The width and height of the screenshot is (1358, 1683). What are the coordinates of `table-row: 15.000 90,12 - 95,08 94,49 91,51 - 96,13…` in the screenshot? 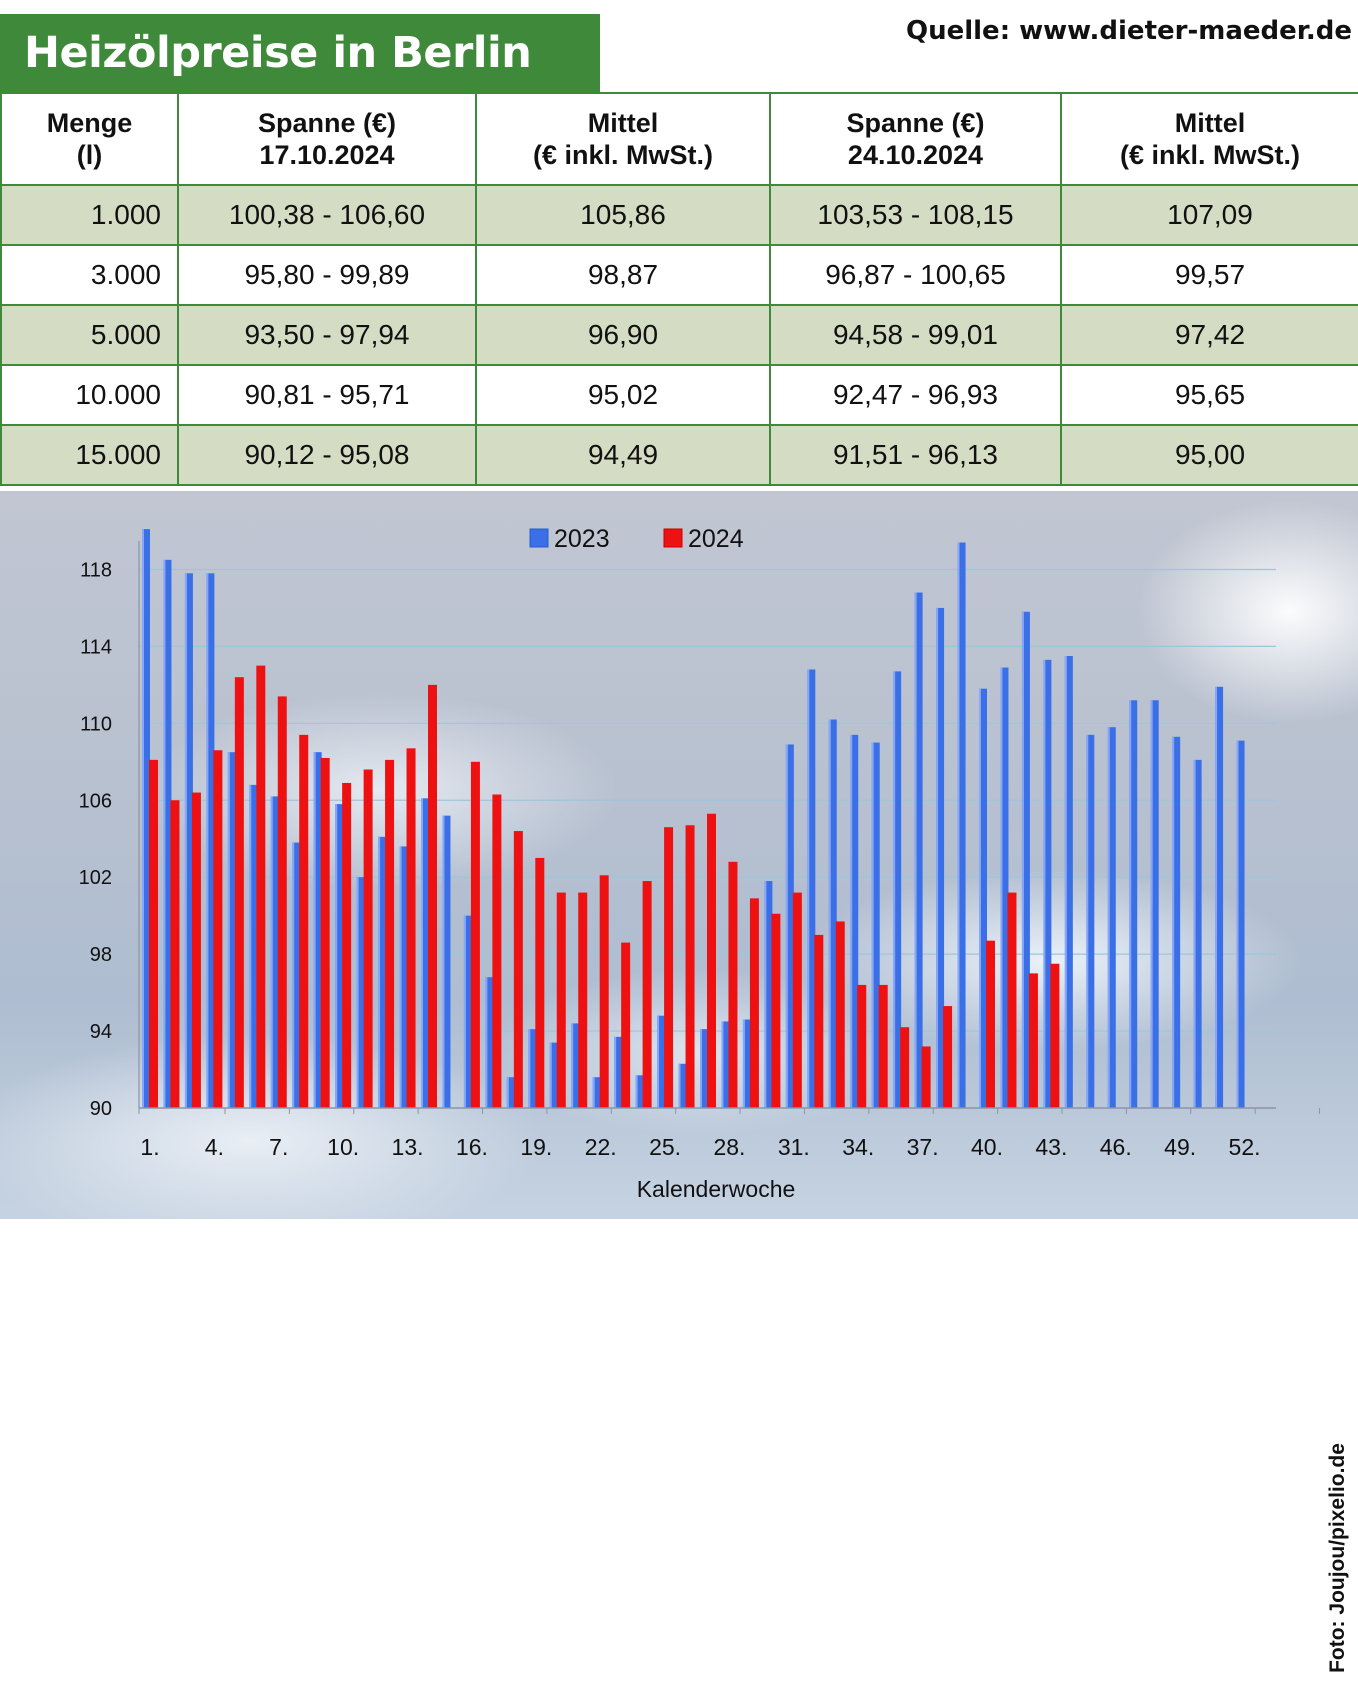 It's located at (679, 455).